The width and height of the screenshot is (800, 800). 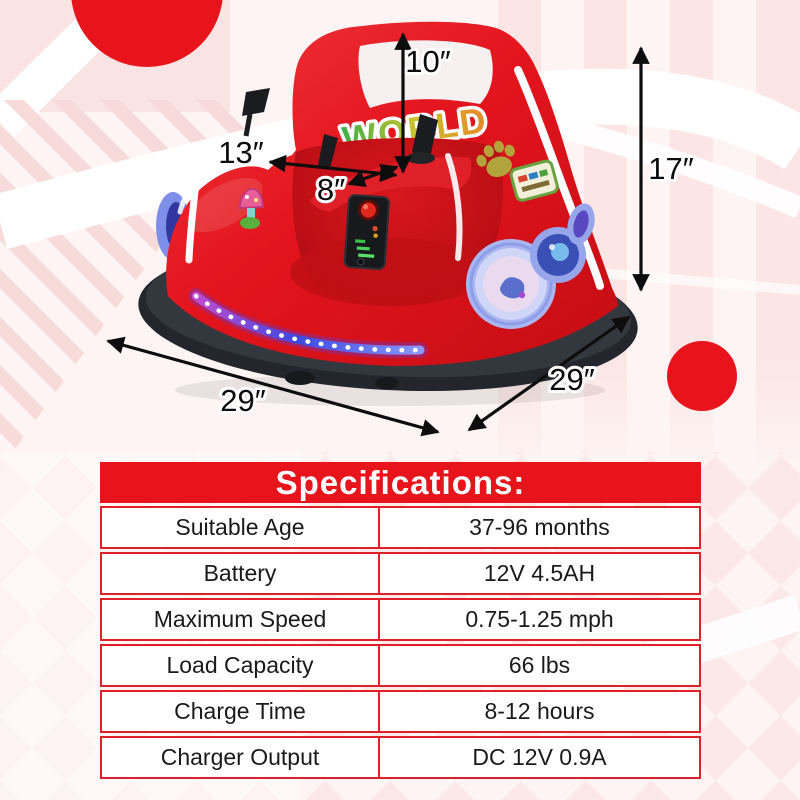 What do you see at coordinates (427, 61) in the screenshot?
I see `dimension-label-backrest-height: 10″` at bounding box center [427, 61].